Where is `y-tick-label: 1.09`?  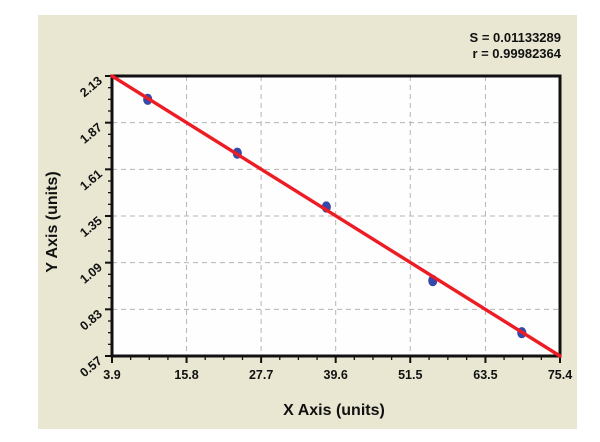 y-tick-label: 1.09 is located at coordinates (91, 273).